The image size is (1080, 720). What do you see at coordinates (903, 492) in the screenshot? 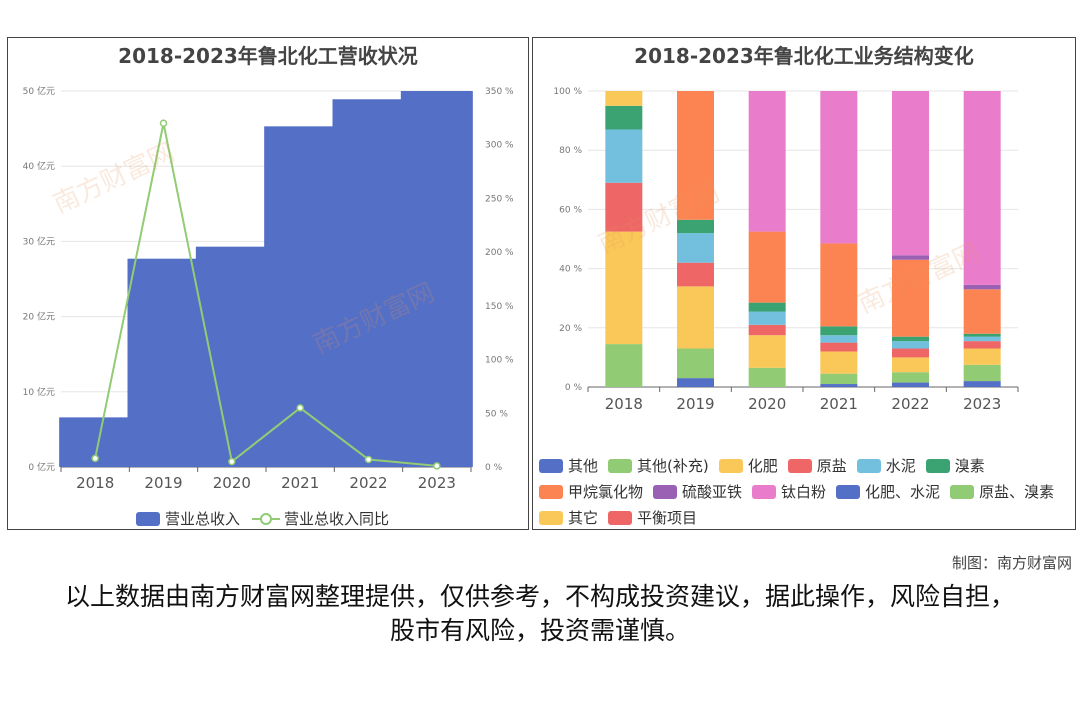
I see `legend-label: 化肥、水泥` at bounding box center [903, 492].